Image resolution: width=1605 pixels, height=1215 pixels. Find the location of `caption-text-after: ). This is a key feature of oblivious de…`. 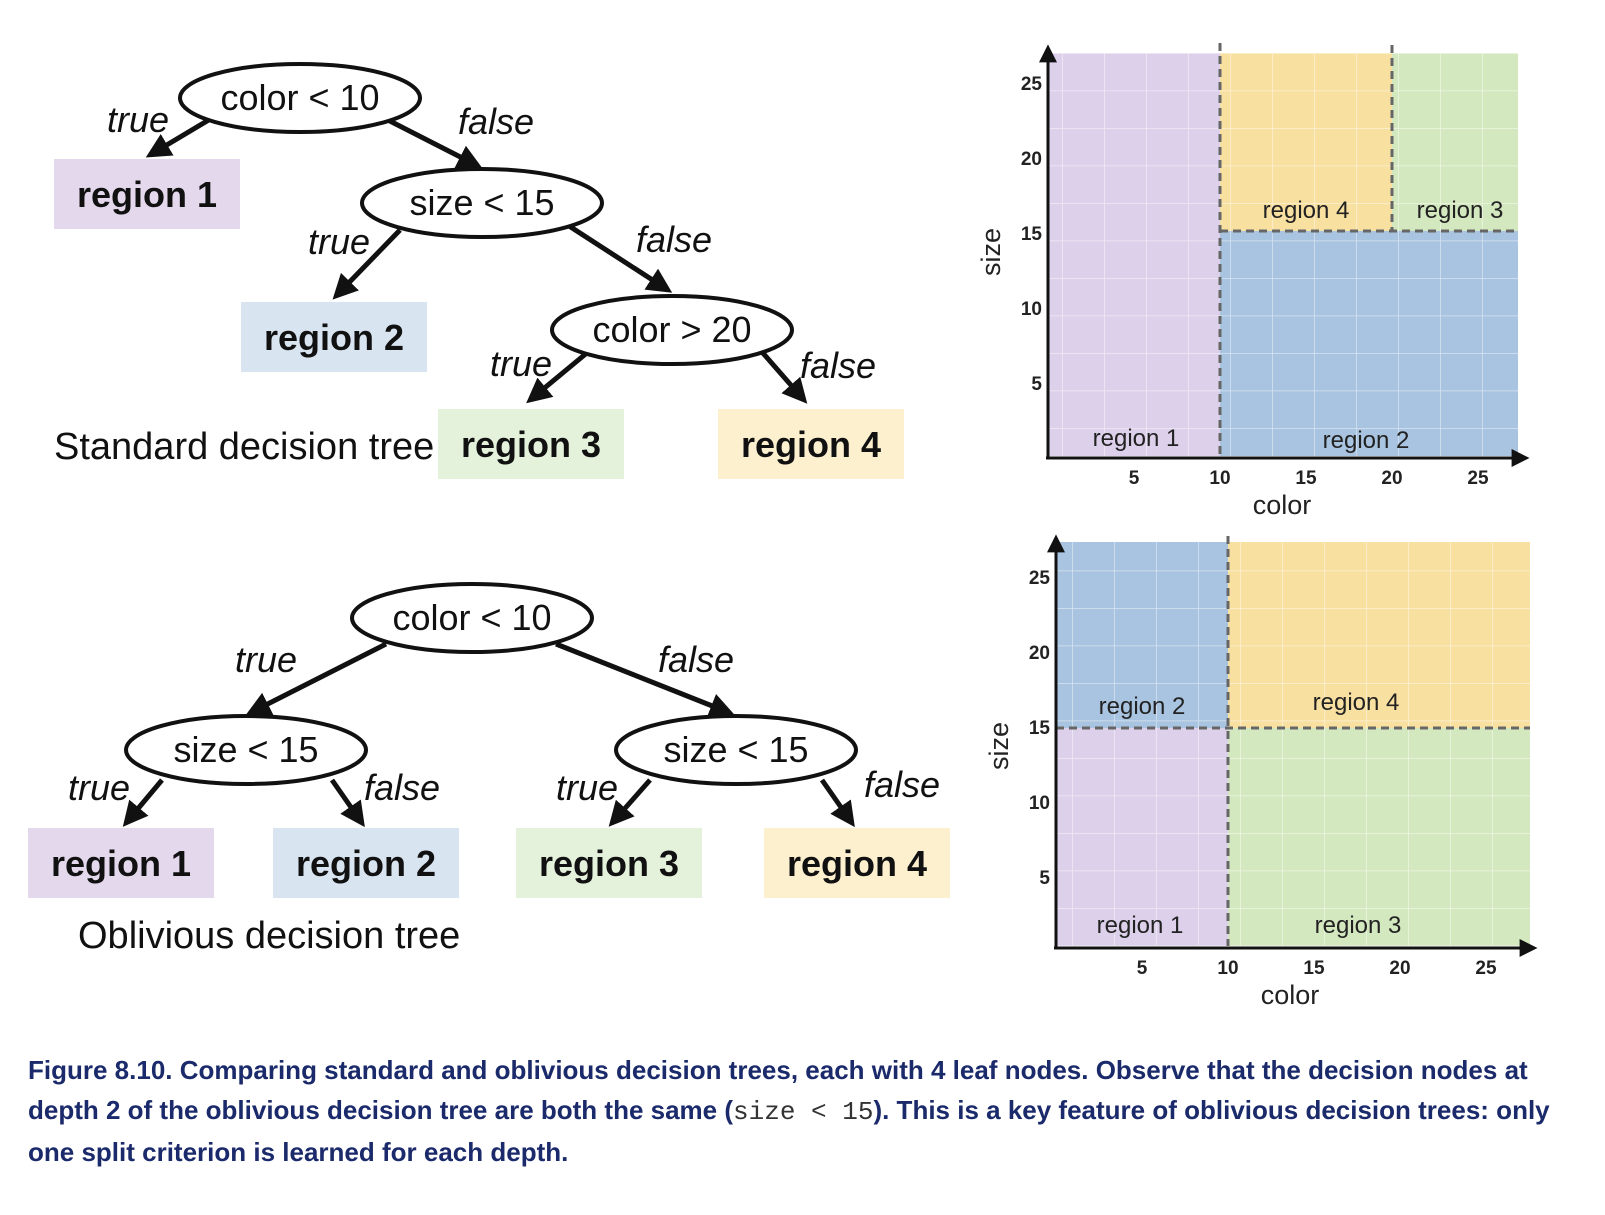

caption-text-after: ). This is a key feature of oblivious de… is located at coordinates (789, 1131).